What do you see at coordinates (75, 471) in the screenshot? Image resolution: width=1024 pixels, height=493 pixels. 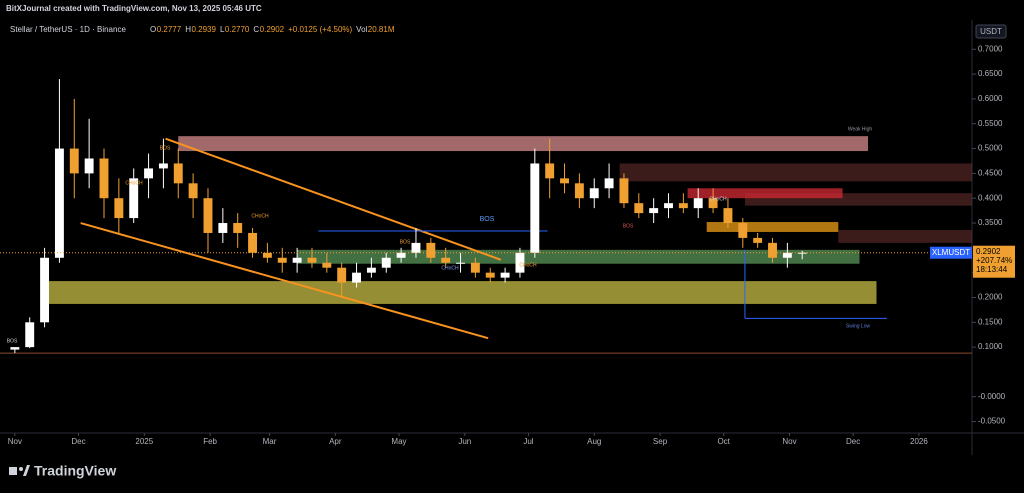 I see `brand: TradingView` at bounding box center [75, 471].